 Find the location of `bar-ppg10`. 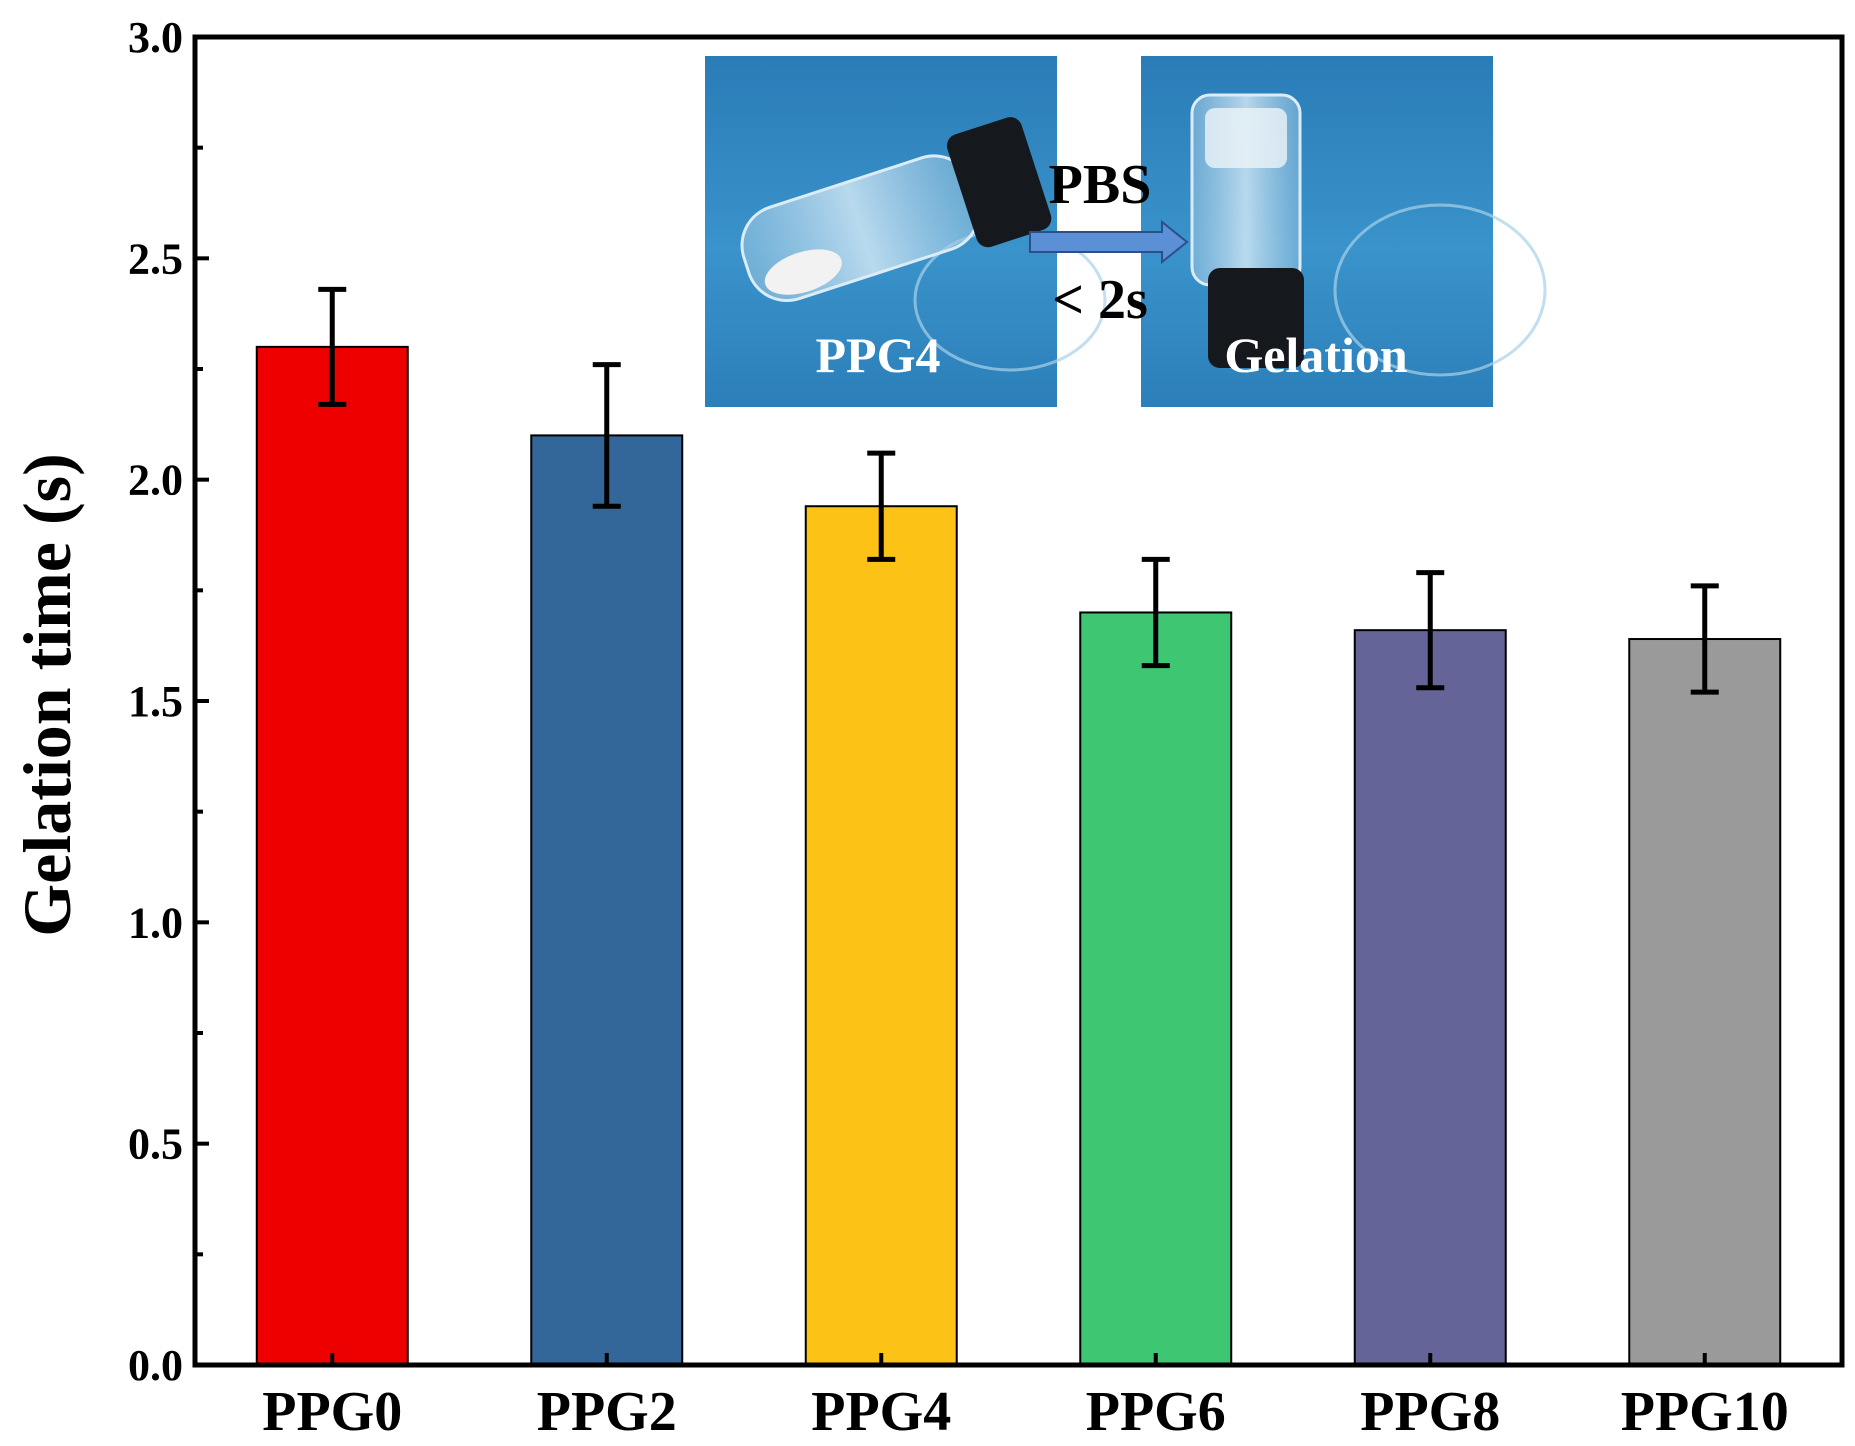

bar-ppg10 is located at coordinates (1705, 1002).